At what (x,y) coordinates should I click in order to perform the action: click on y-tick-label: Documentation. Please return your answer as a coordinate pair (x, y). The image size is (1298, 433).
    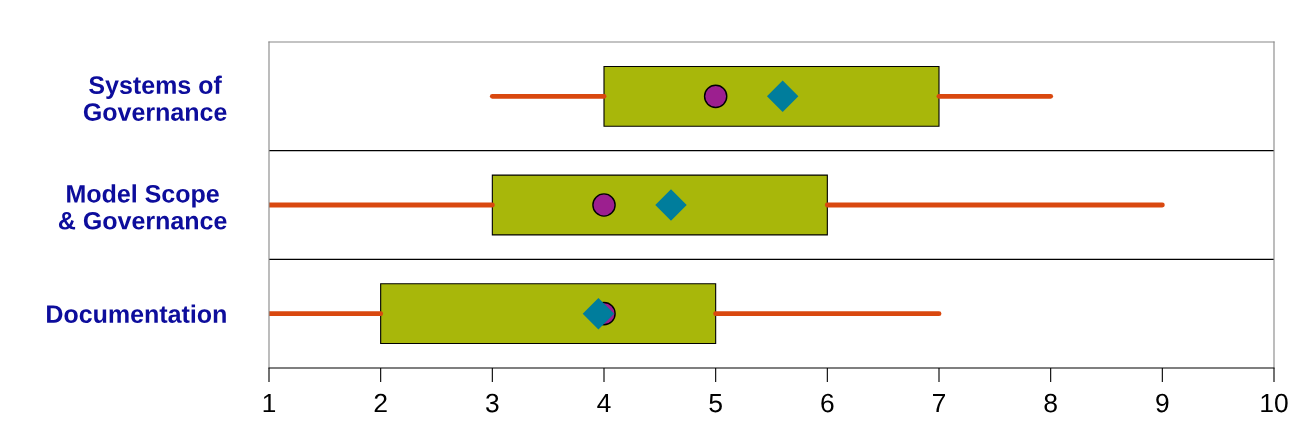
    Looking at the image, I should click on (136, 313).